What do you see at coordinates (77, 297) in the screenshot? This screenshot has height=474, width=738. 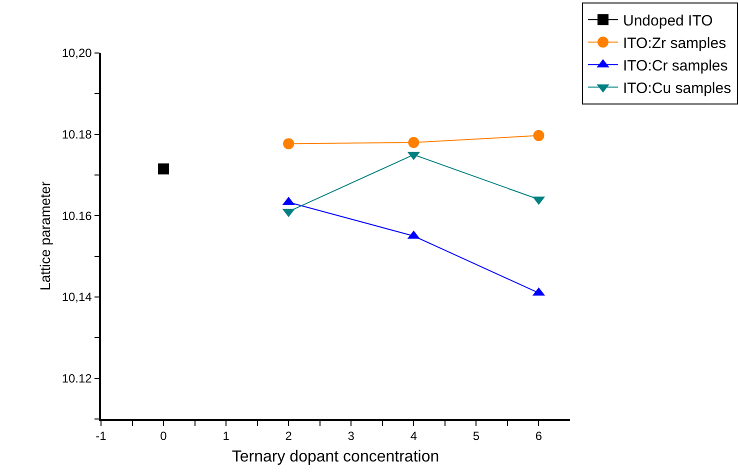 I see `y-tick-label: 10,14` at bounding box center [77, 297].